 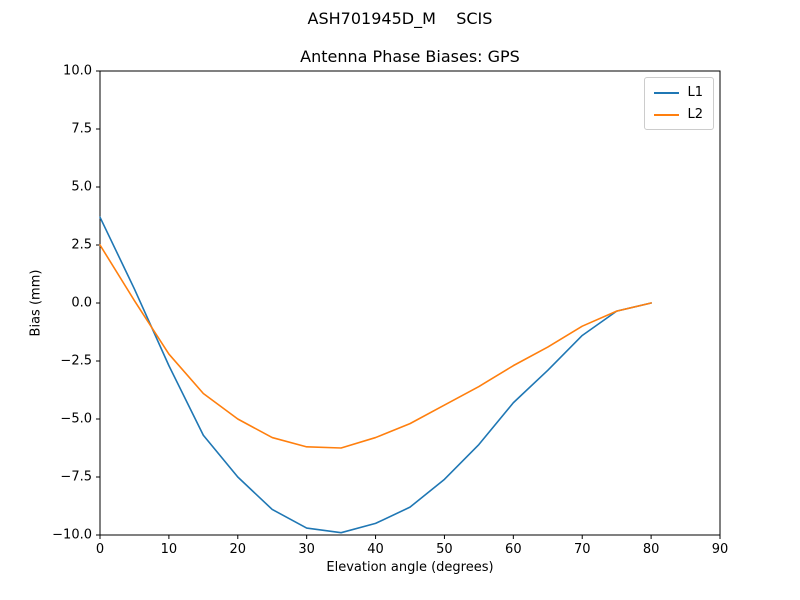 What do you see at coordinates (582, 549) in the screenshot?
I see `x-tick-label: 70` at bounding box center [582, 549].